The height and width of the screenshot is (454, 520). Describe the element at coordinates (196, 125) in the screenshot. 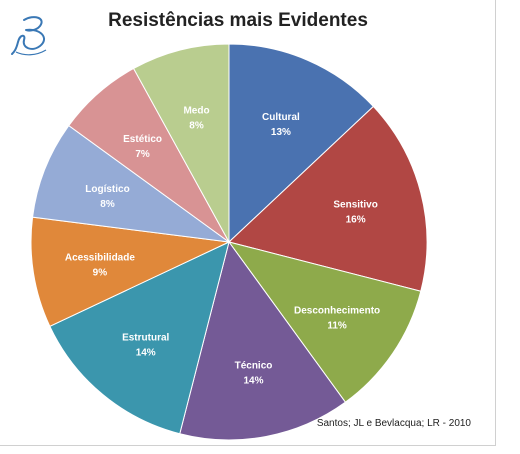

I see `slice-value-medo: 8%` at that location.